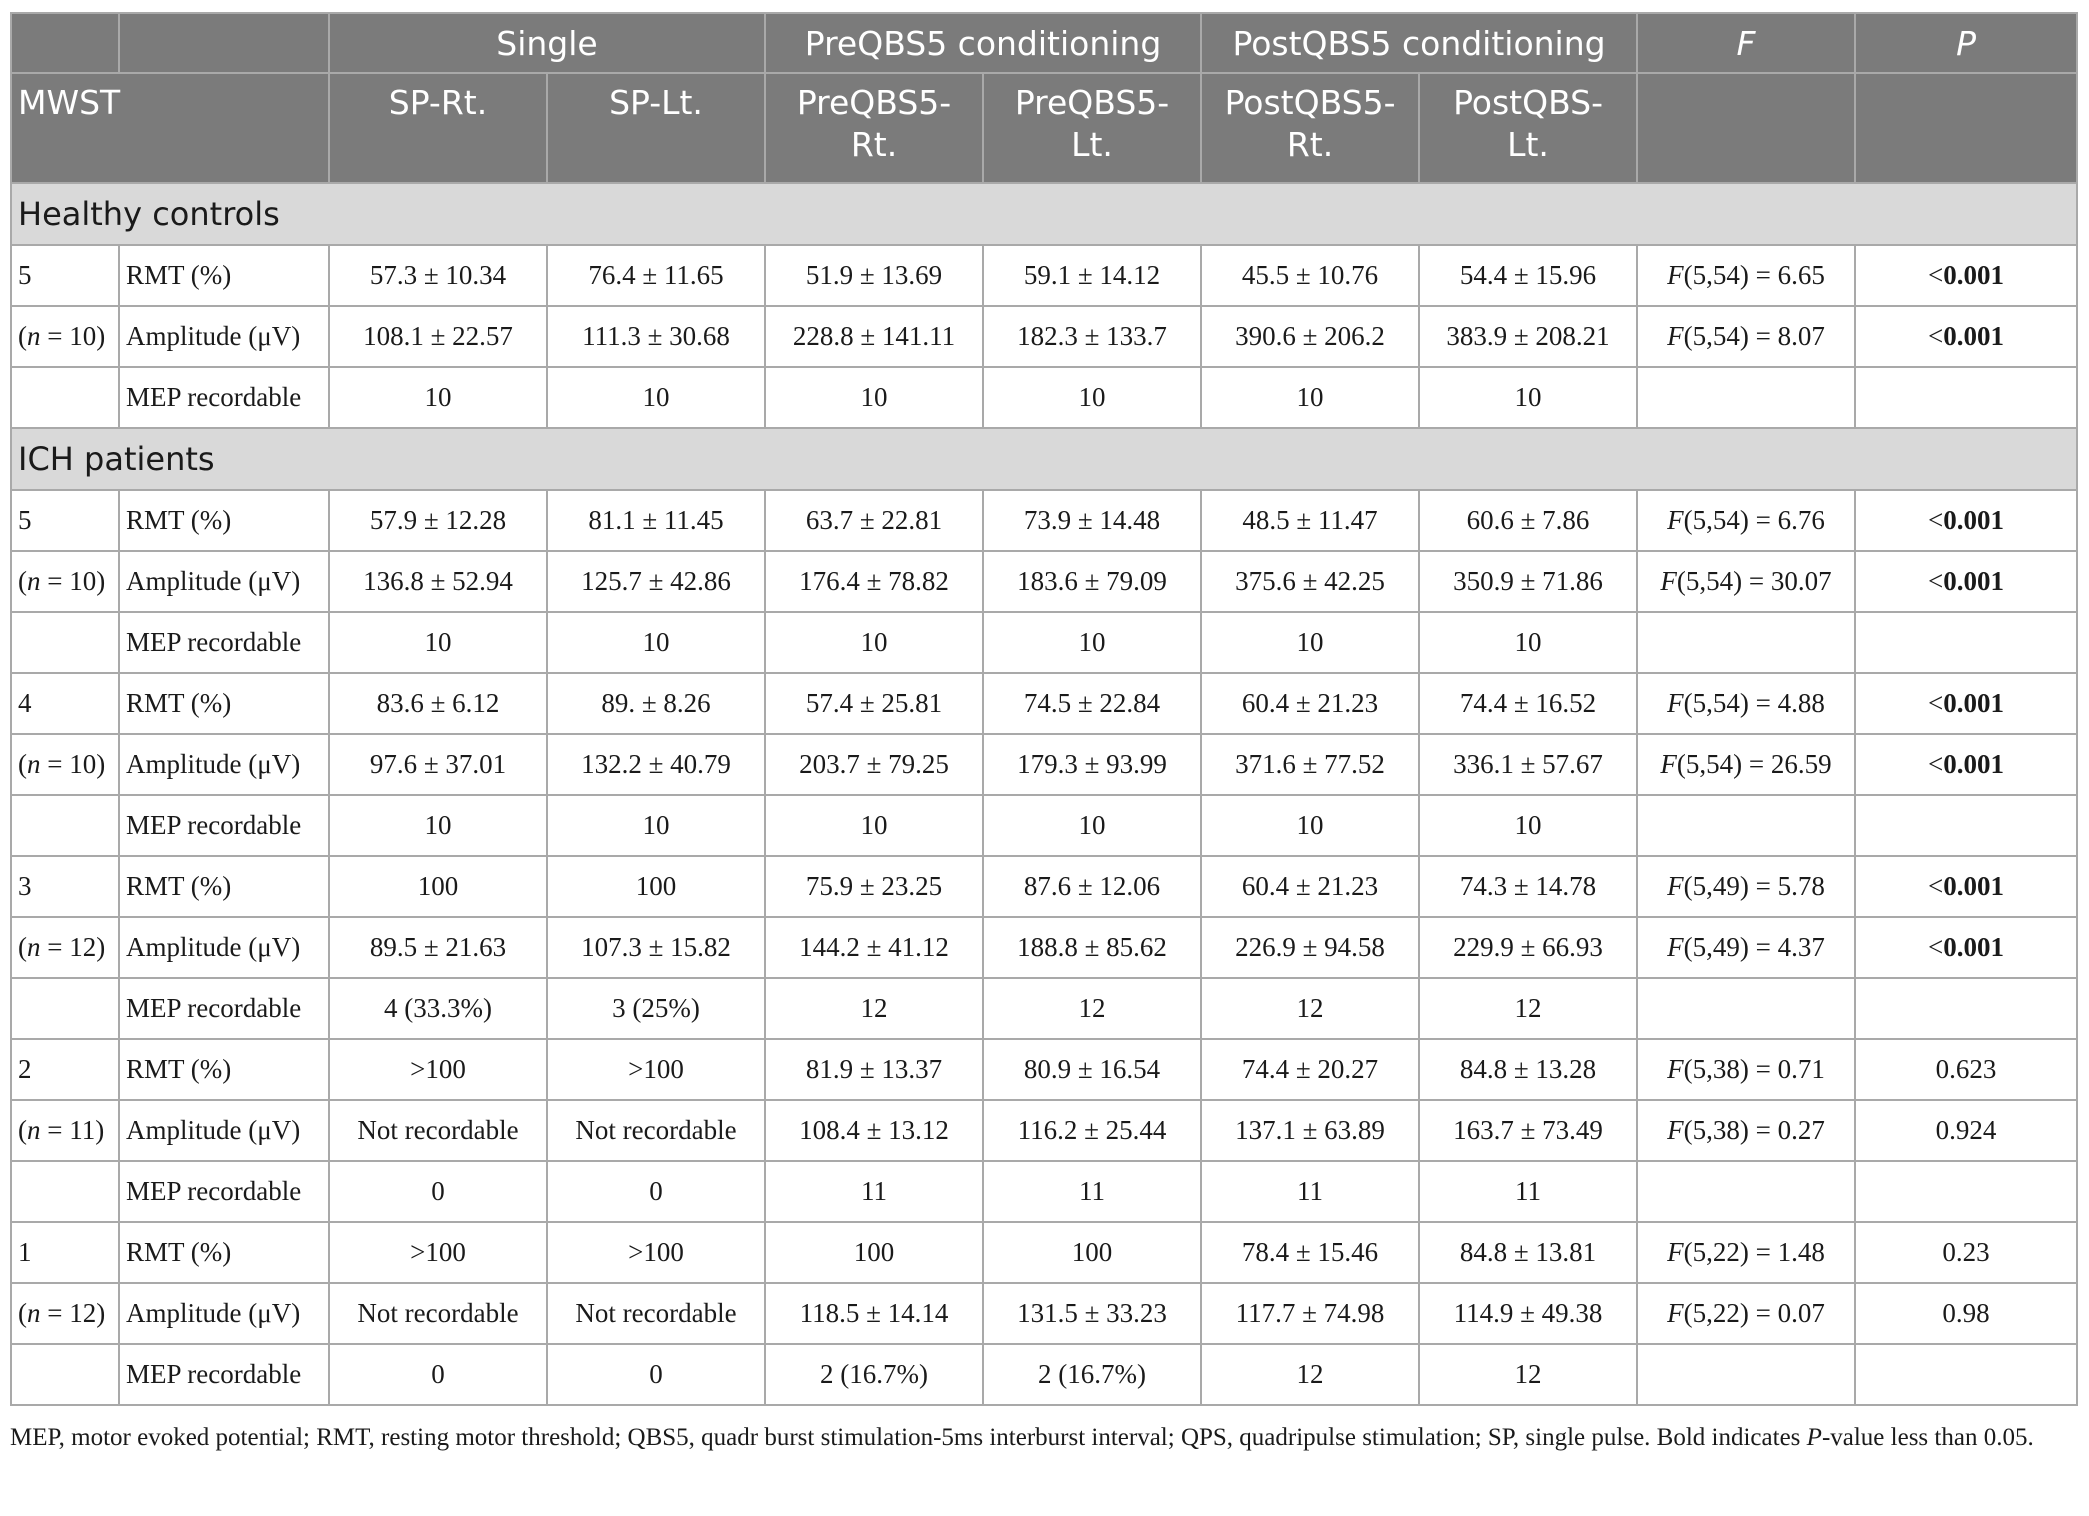  Describe the element at coordinates (874, 886) in the screenshot. I see `cell-prert: 75.9 ± 23.25` at that location.